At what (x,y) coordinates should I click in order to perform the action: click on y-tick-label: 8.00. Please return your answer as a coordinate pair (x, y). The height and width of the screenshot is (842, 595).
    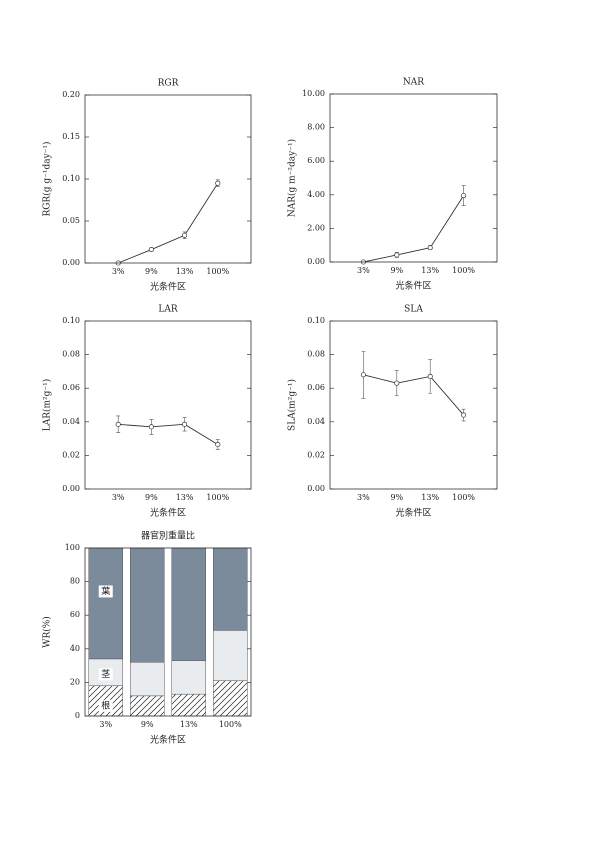
    Looking at the image, I should click on (316, 127).